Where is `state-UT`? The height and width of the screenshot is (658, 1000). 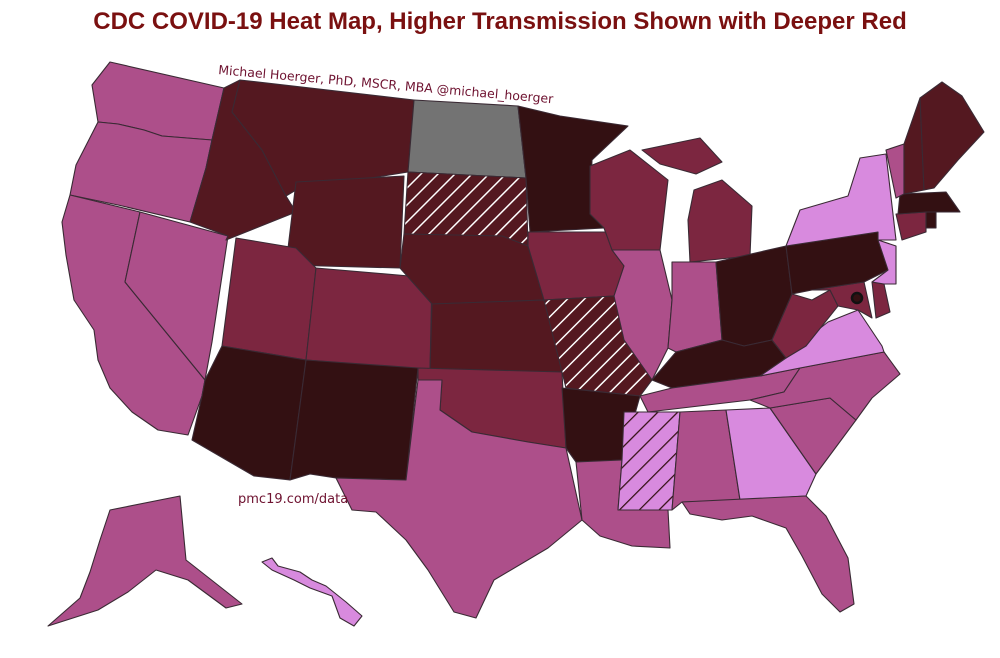
state-UT is located at coordinates (269, 299).